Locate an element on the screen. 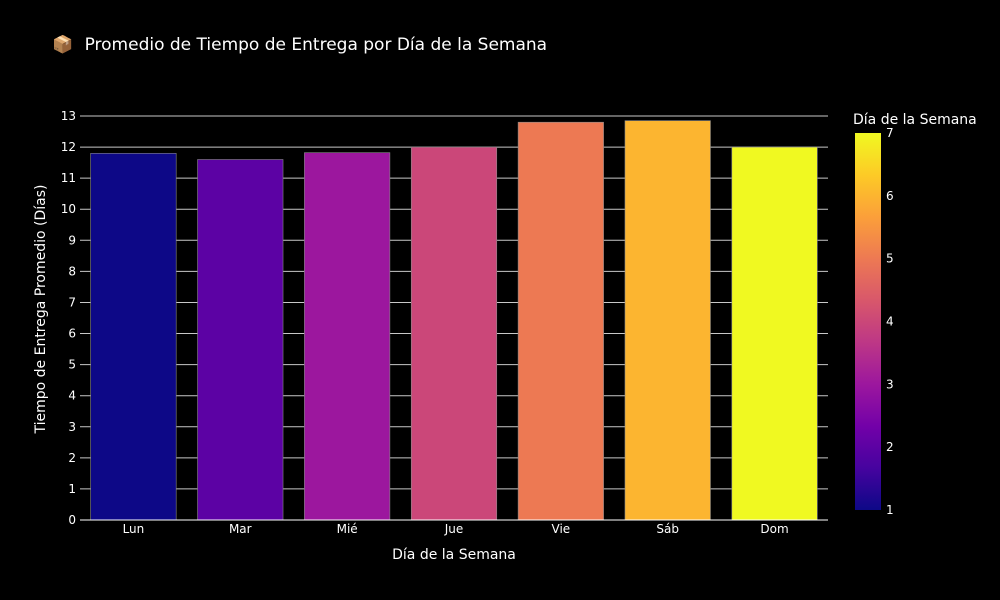 The image size is (1000, 600). y-tick-label: 4 is located at coordinates (72, 396).